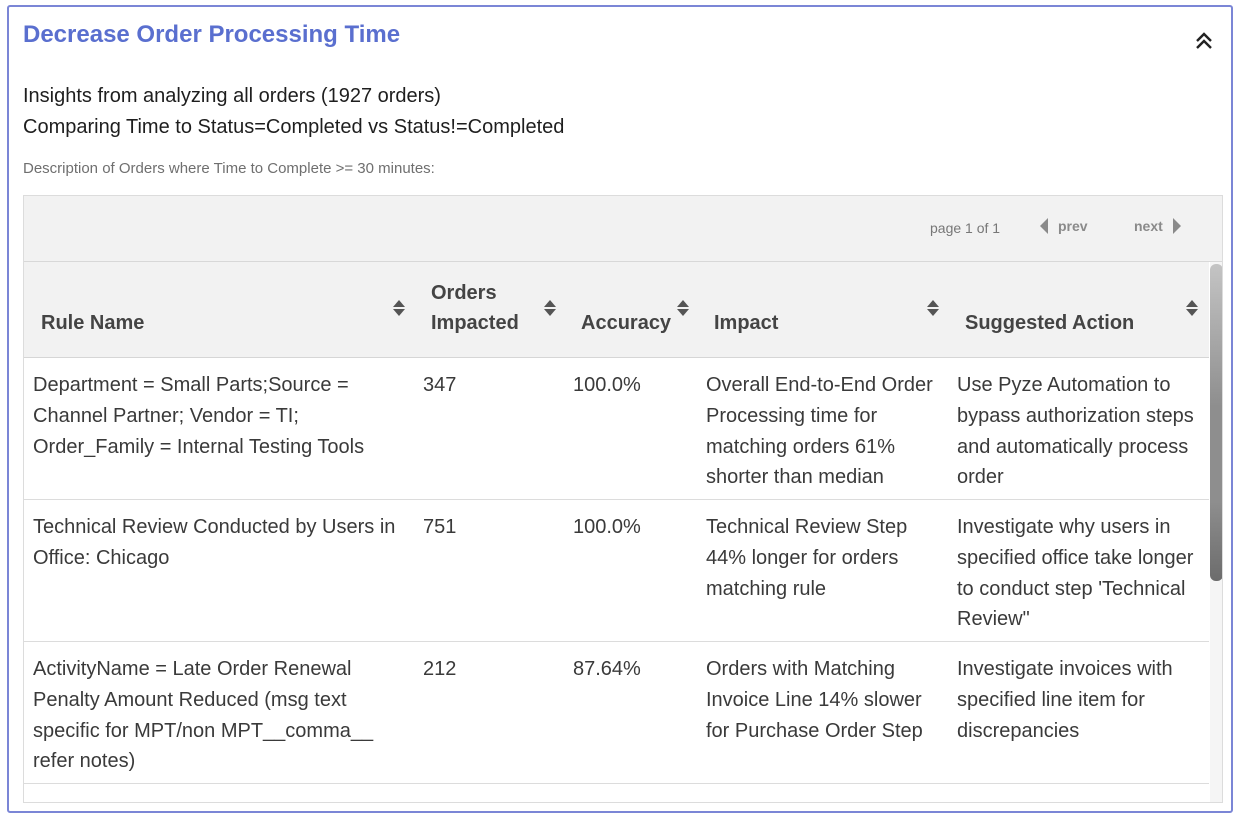  I want to click on next-page-button: next, so click(1157, 226).